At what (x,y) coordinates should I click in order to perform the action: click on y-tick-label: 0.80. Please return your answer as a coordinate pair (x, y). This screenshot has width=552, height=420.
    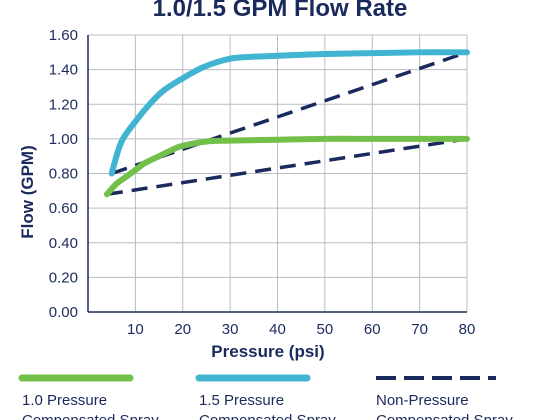
    Looking at the image, I should click on (63, 174).